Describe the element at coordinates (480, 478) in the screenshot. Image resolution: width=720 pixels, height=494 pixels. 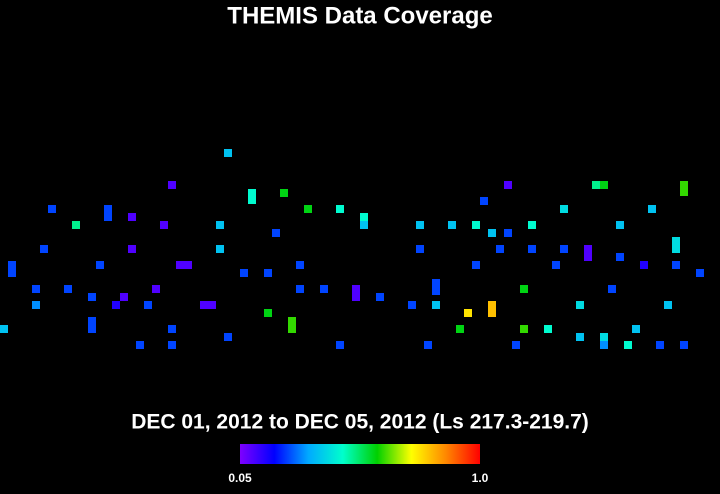
I see `colorbar-tick-label: 1.0` at that location.